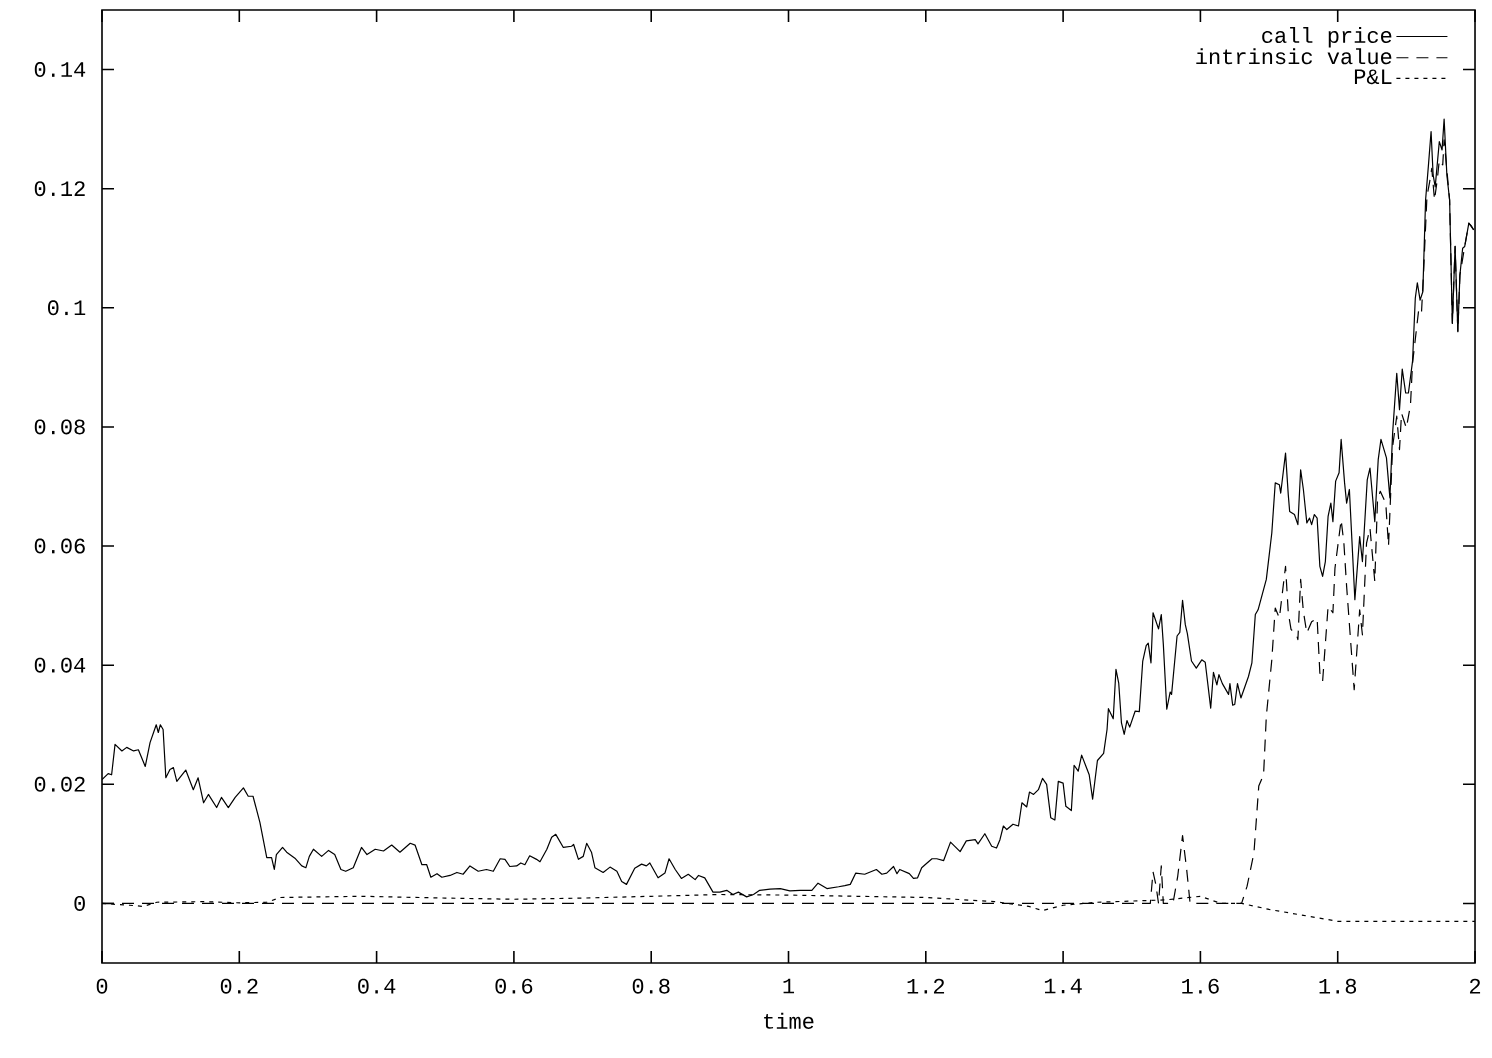 Image resolution: width=1492 pixels, height=1058 pixels. I want to click on y-tick-label: 0.14, so click(60, 70).